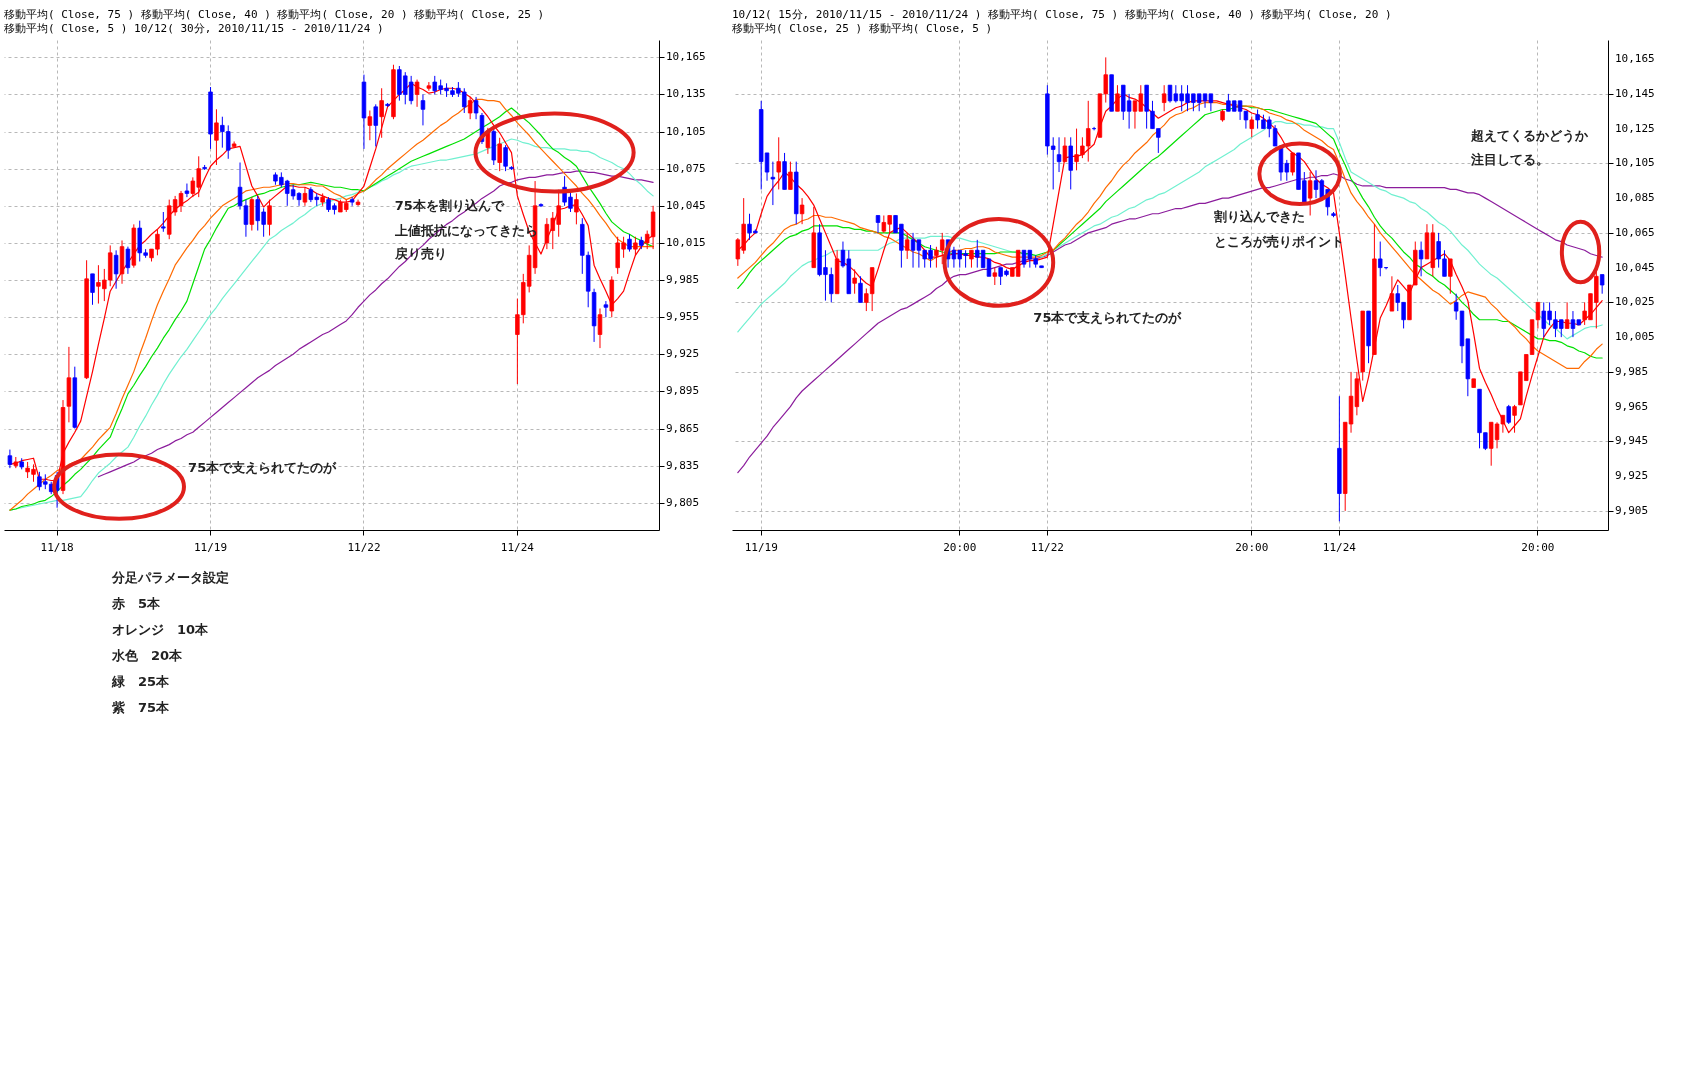 The image size is (1688, 1090). What do you see at coordinates (1062, 14) in the screenshot?
I see `chart-title: 10/12( 15分, 2010/11/15 - 2010/11/24 ) 移動平均( Close, 75 ) 移動平均( Close, 40 ) 移動平均( Close, 20 )` at bounding box center [1062, 14].